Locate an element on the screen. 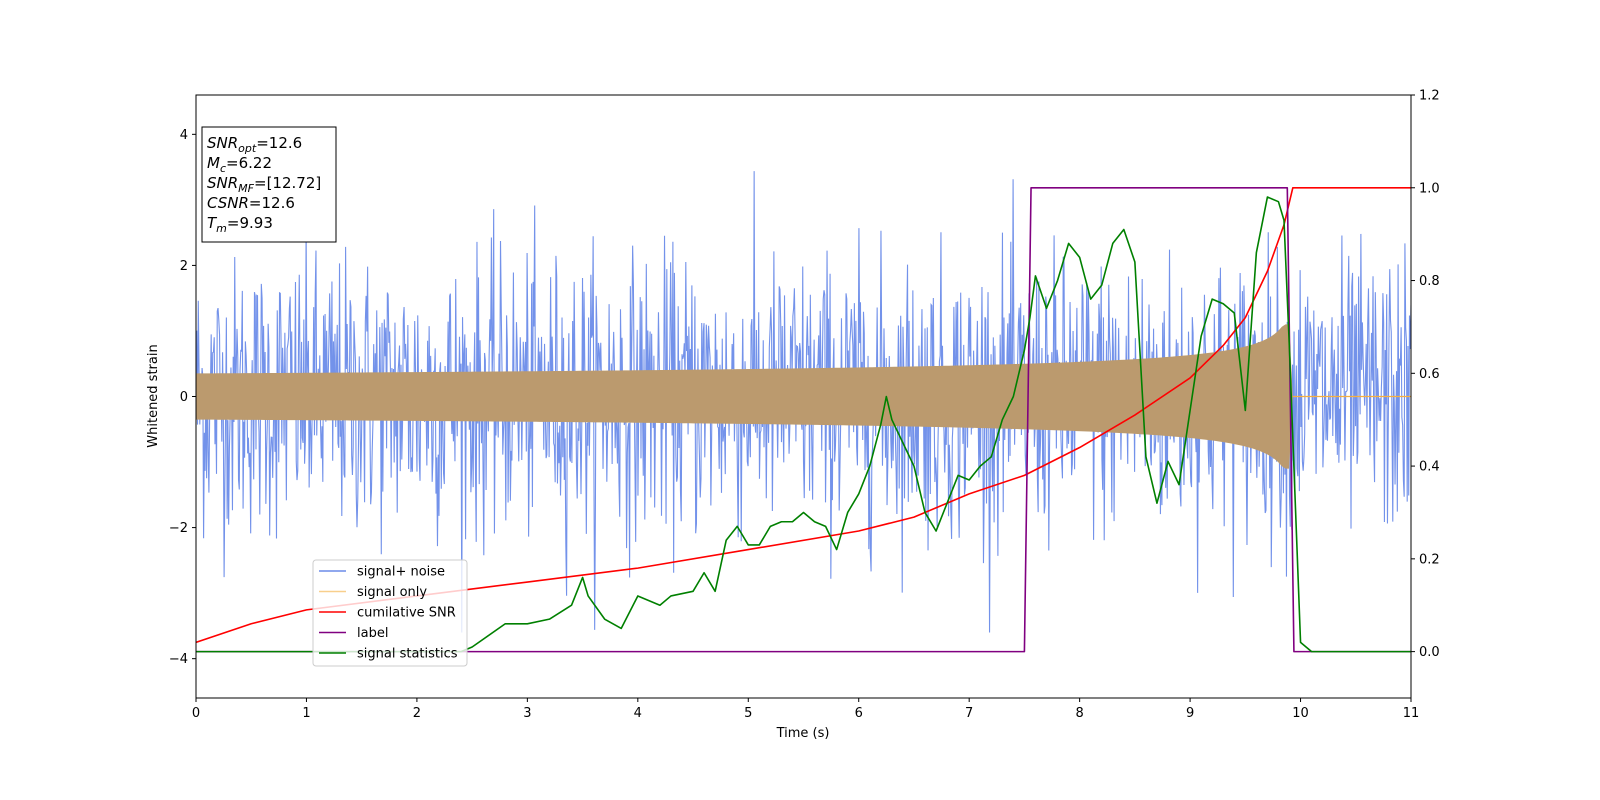  y-axis-right: 0.0 0.2 0.4 0.6 0.8 1.0 1.2 is located at coordinates (1425, 374).